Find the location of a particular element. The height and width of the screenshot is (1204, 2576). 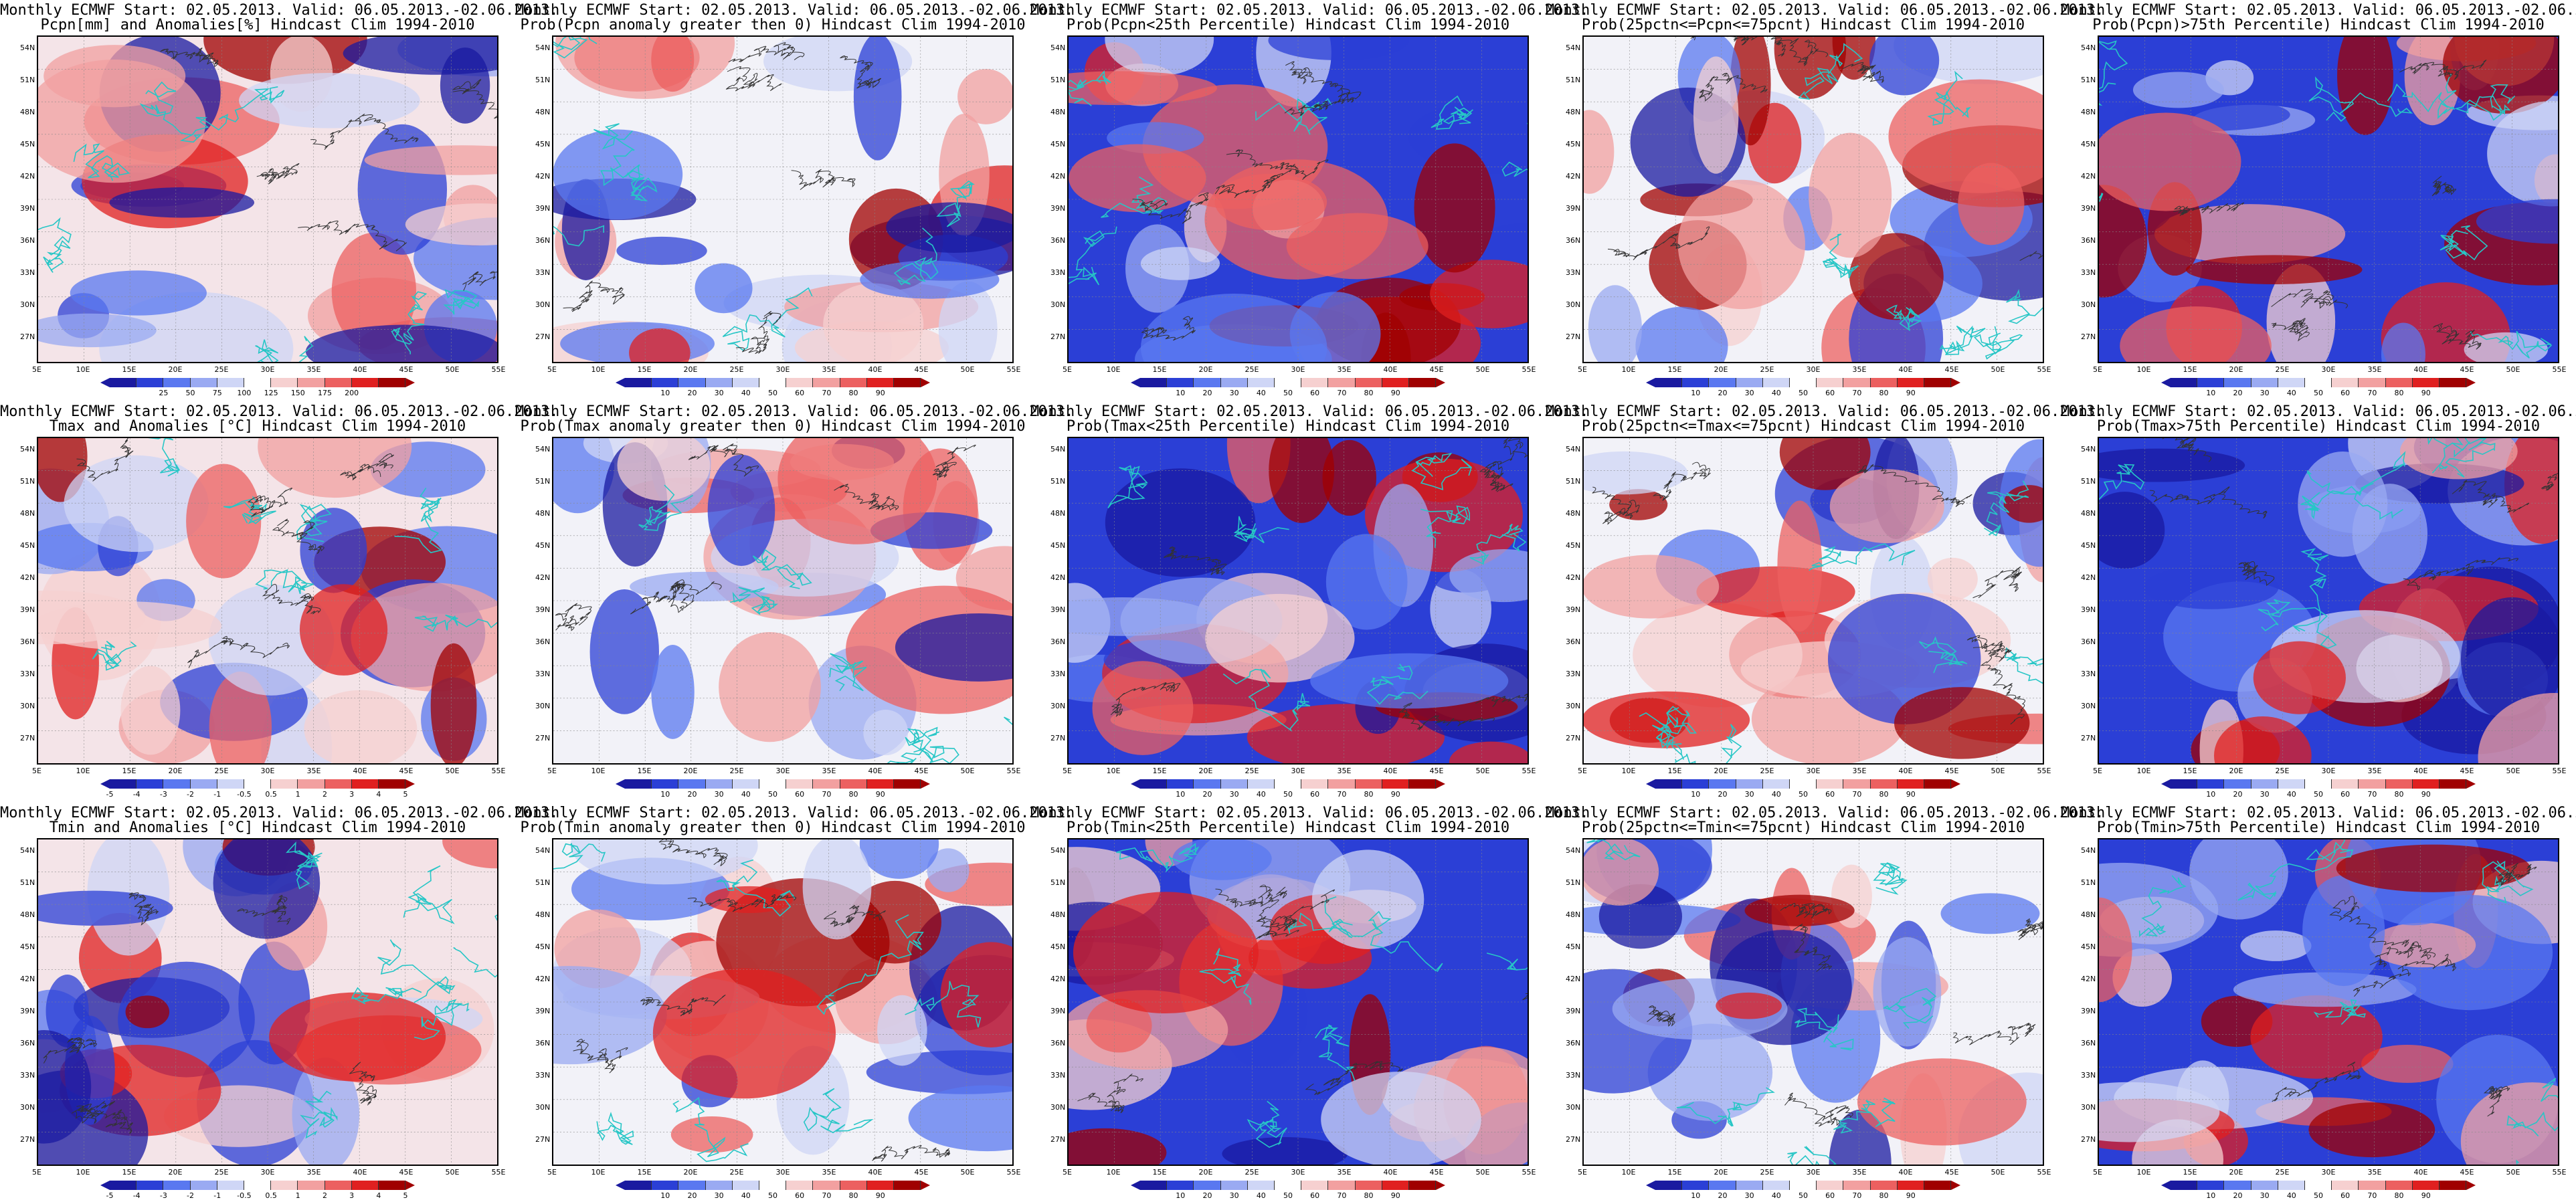

colorbar-tick-label: 90 is located at coordinates (1911, 1195).